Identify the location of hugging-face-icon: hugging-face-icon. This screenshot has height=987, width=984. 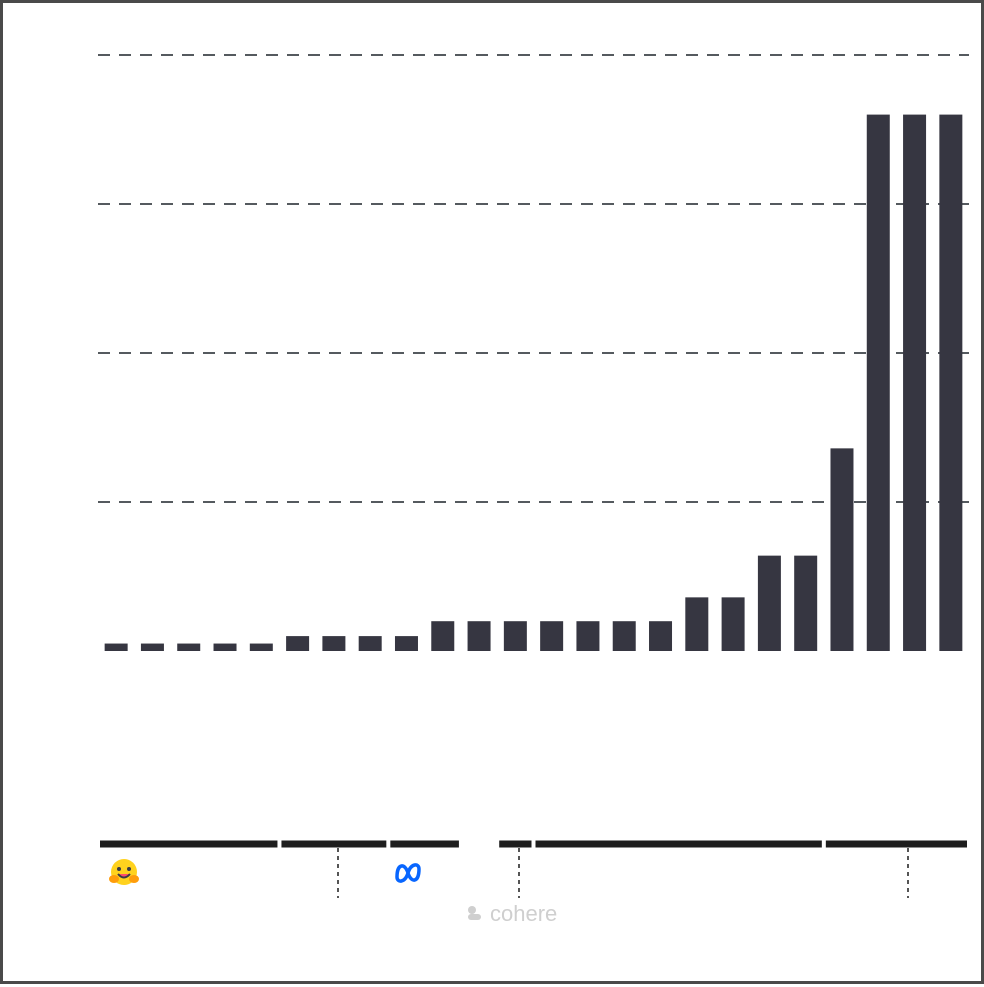
(124, 872).